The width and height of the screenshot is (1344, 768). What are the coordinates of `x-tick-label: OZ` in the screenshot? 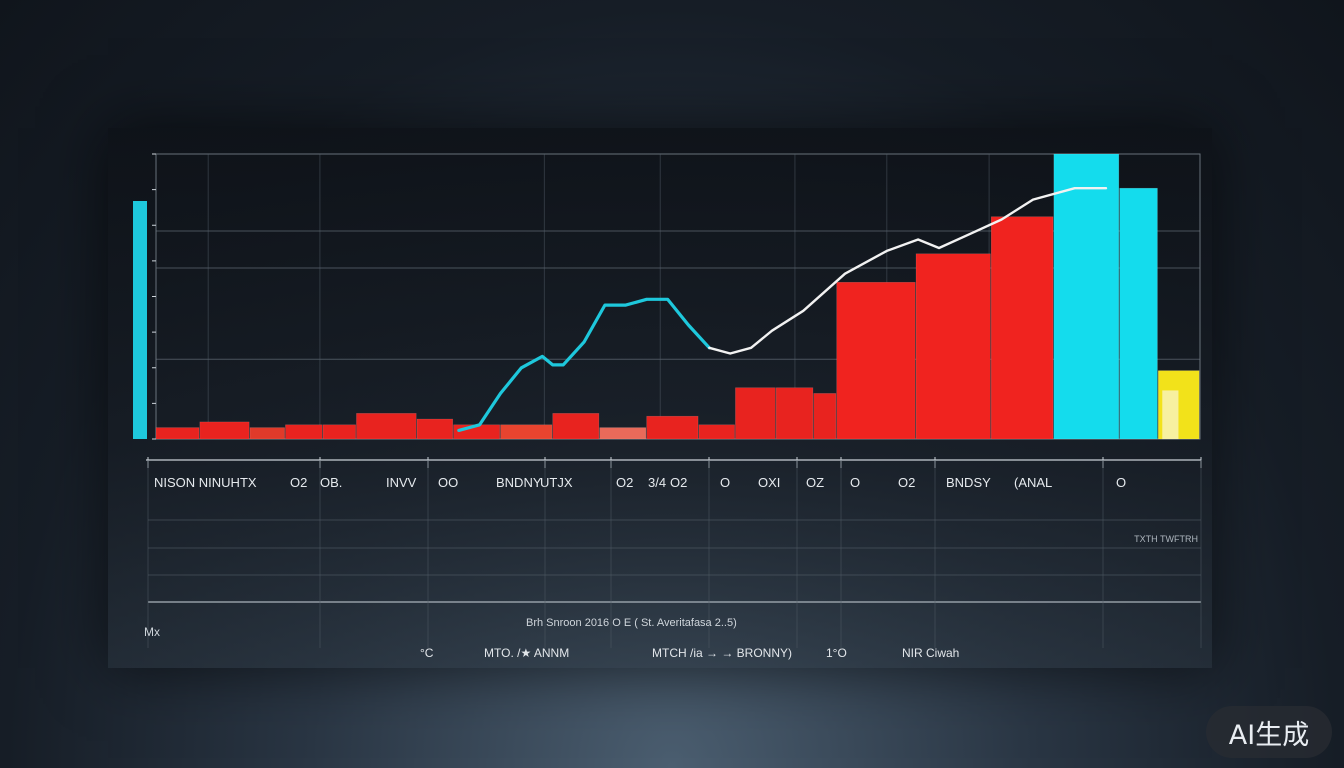 It's located at (815, 482).